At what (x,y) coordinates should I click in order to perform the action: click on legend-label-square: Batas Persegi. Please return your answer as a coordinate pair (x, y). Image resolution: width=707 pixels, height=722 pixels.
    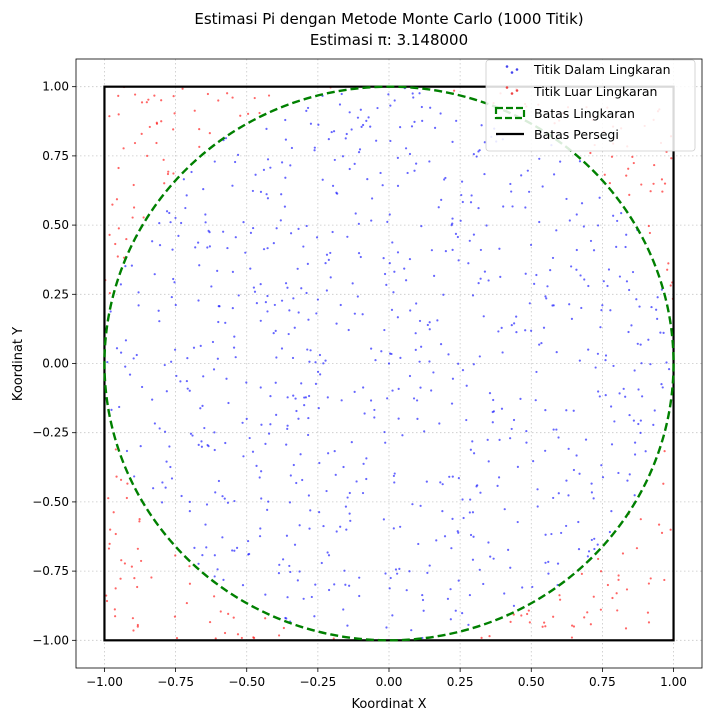
    Looking at the image, I should click on (576, 134).